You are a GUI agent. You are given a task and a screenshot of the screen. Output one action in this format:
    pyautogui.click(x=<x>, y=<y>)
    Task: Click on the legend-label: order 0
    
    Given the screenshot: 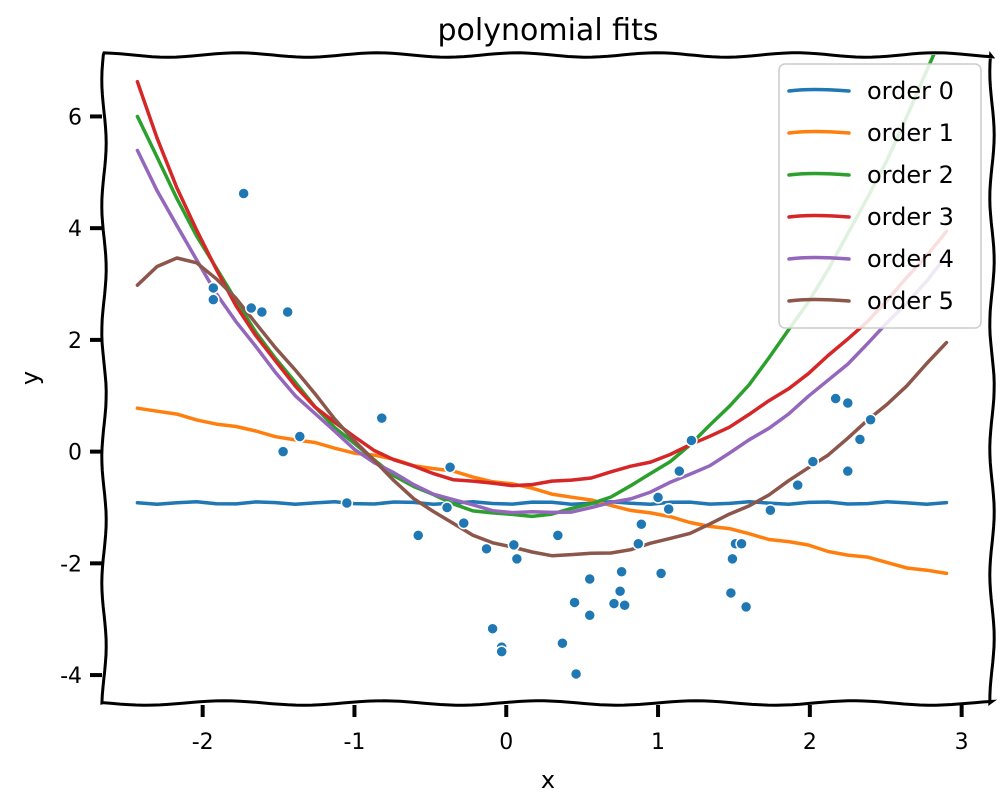 What is the action you would take?
    pyautogui.click(x=910, y=91)
    